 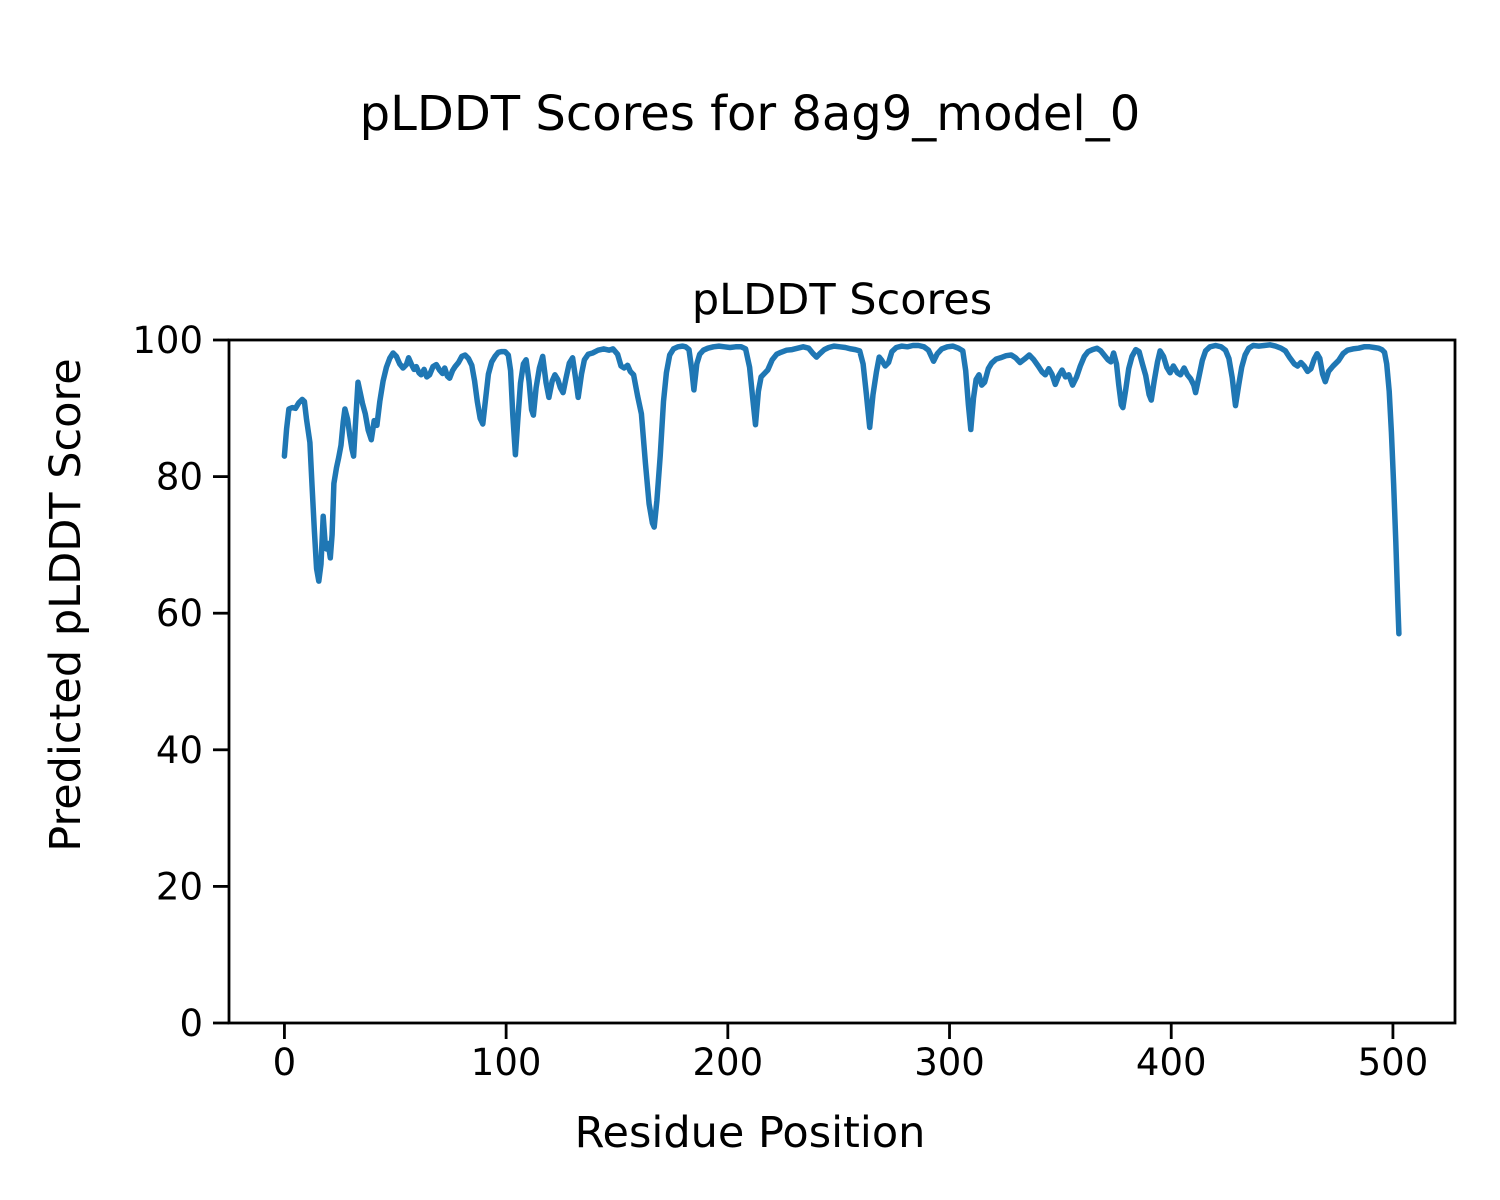 I want to click on y-tick-label: 60, so click(x=179, y=613).